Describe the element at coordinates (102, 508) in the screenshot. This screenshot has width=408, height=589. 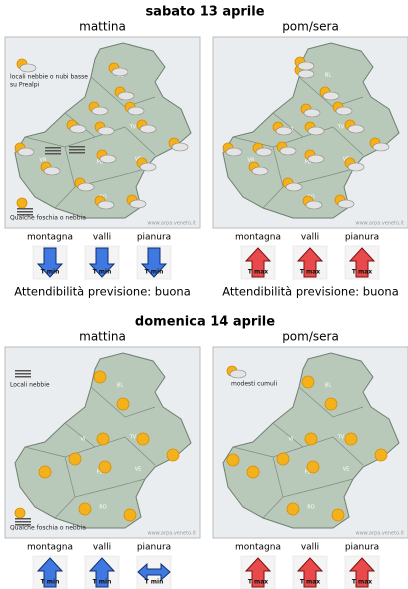
I see `province-label: RO` at that location.